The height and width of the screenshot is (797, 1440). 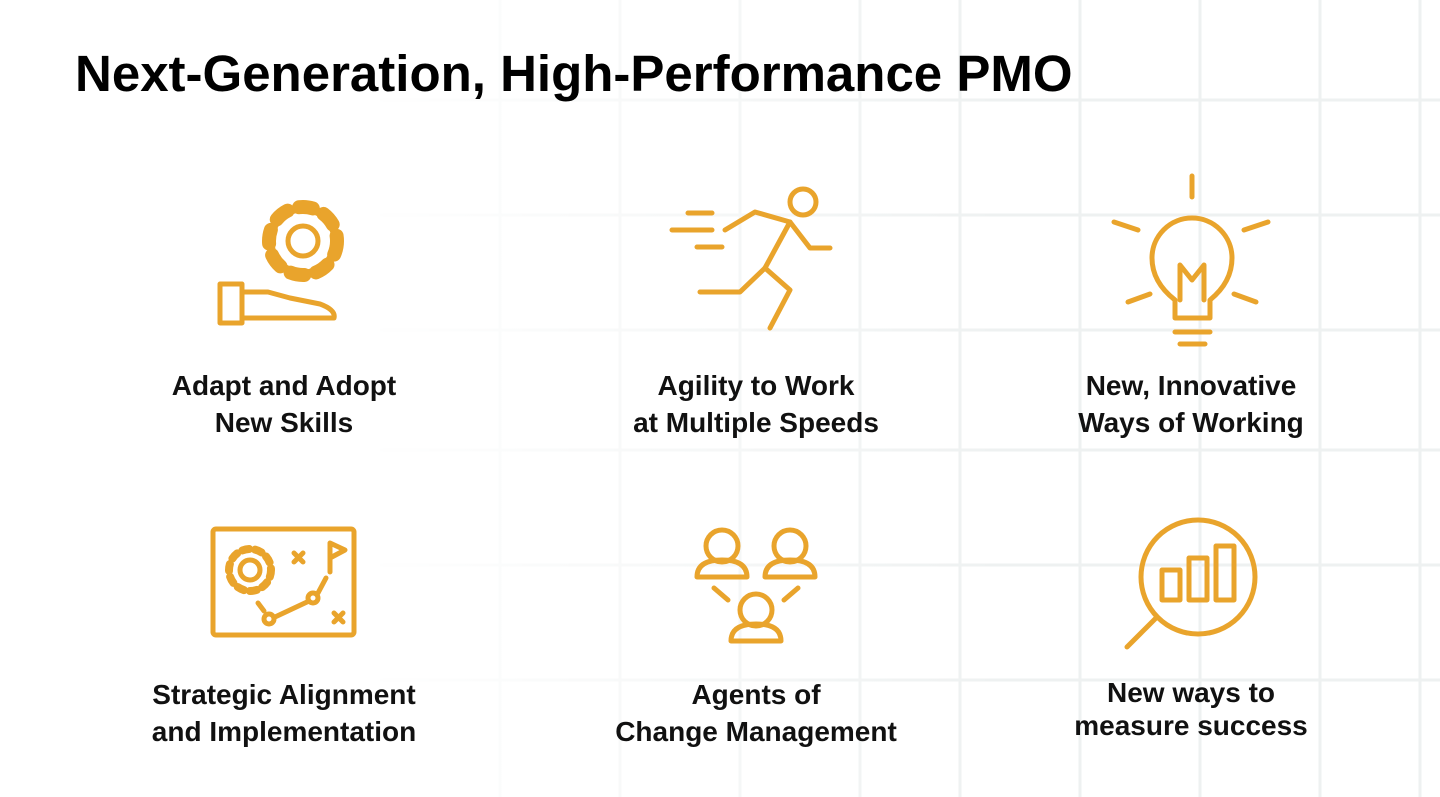 I want to click on label-line: New ways to, so click(x=1191, y=692).